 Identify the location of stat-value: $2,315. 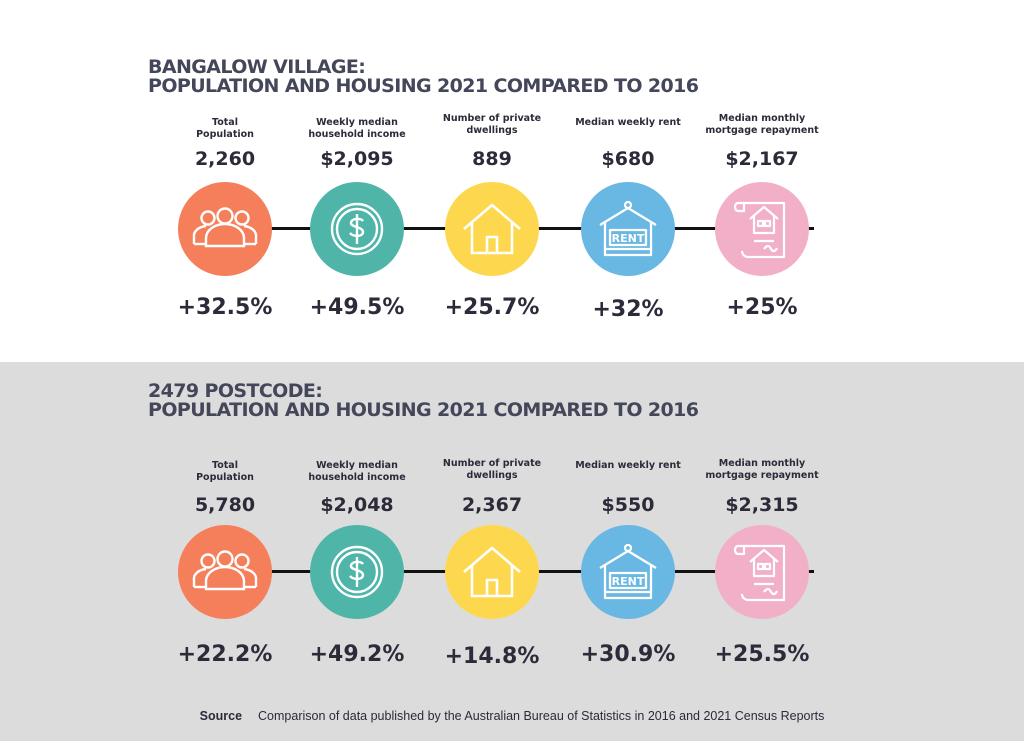
(762, 505).